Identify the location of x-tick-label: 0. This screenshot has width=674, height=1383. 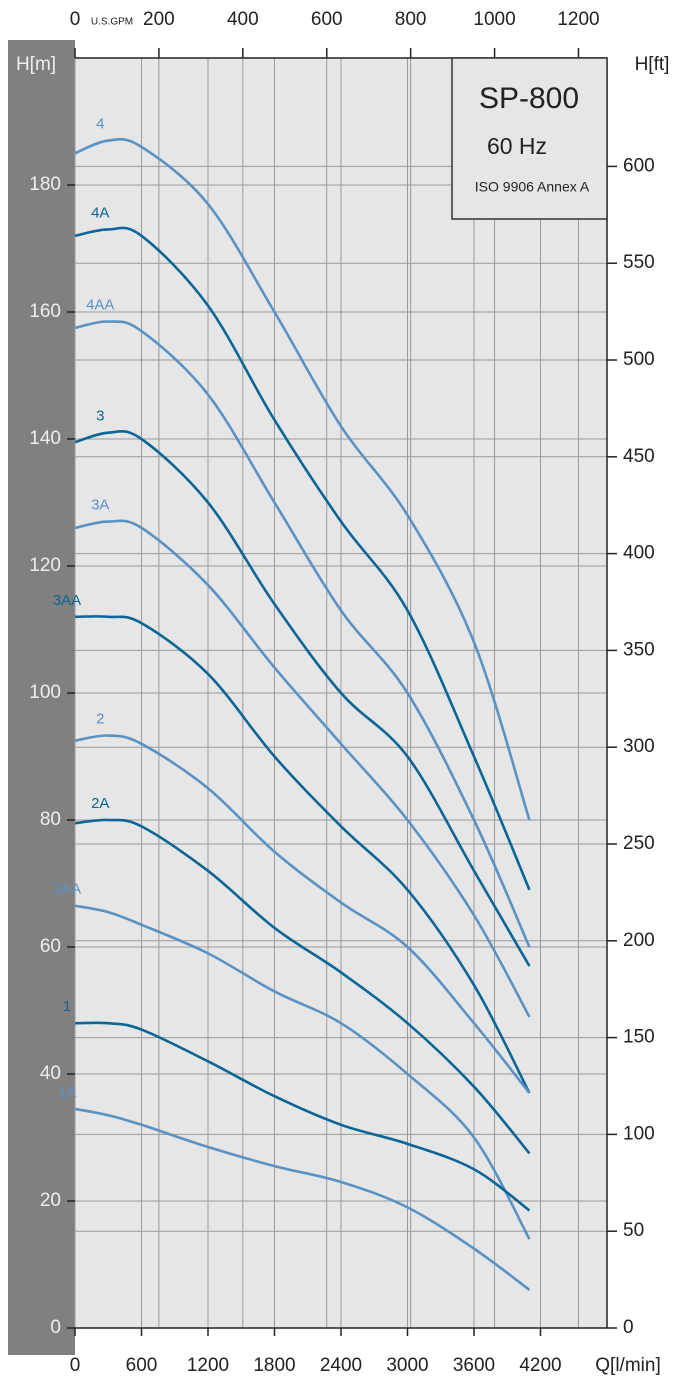
(75, 1365).